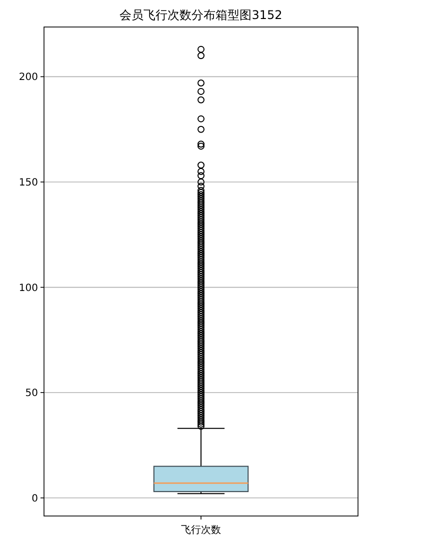  I want to click on x-tick-label: 飞行次数, so click(201, 530).